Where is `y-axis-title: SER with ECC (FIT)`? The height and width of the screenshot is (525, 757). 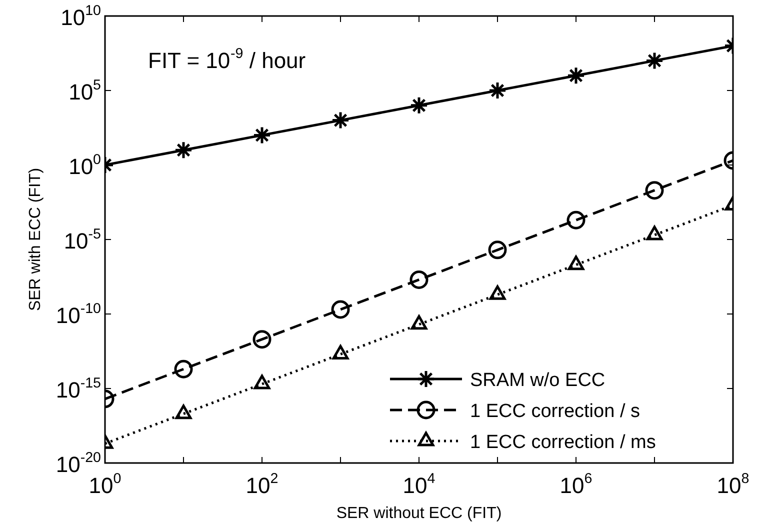
y-axis-title: SER with ECC (FIT) is located at coordinates (35, 240).